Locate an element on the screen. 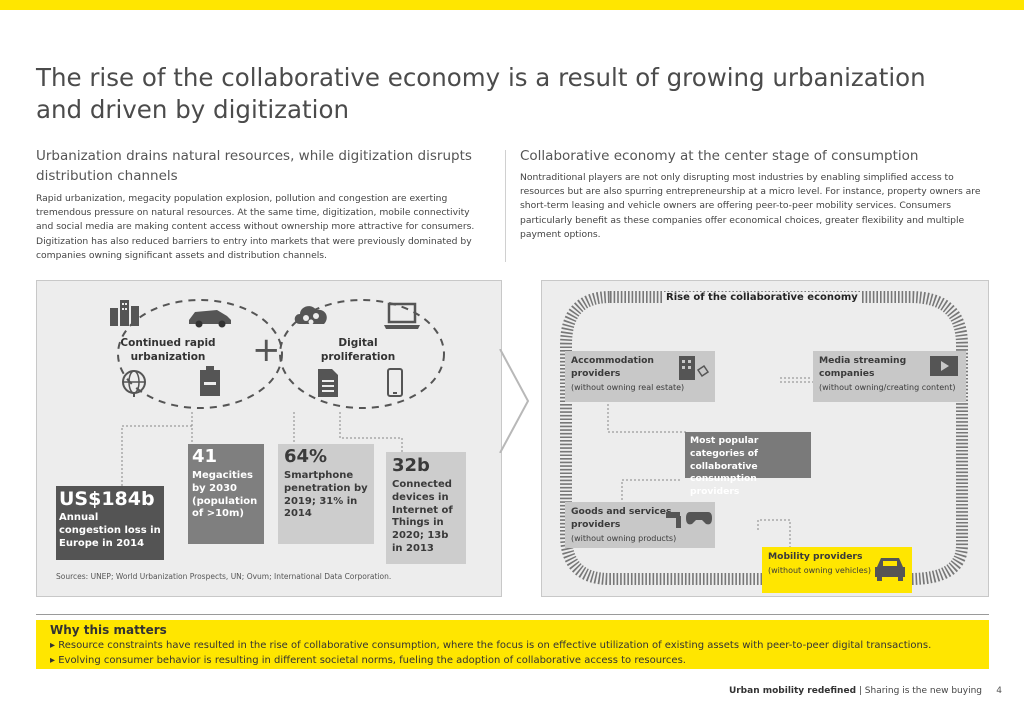 The image size is (1024, 724). devices-value: 32b is located at coordinates (411, 465).